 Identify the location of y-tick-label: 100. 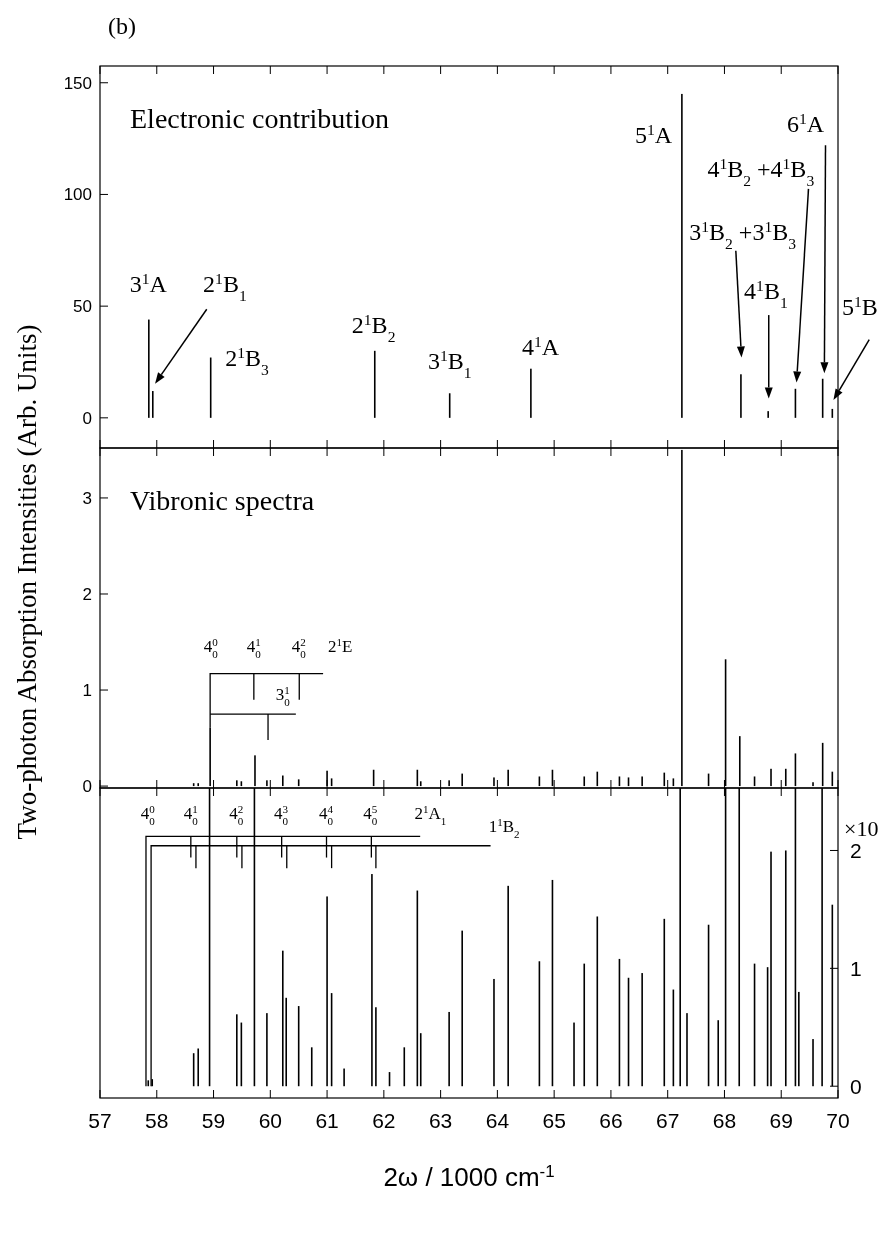
(77, 195).